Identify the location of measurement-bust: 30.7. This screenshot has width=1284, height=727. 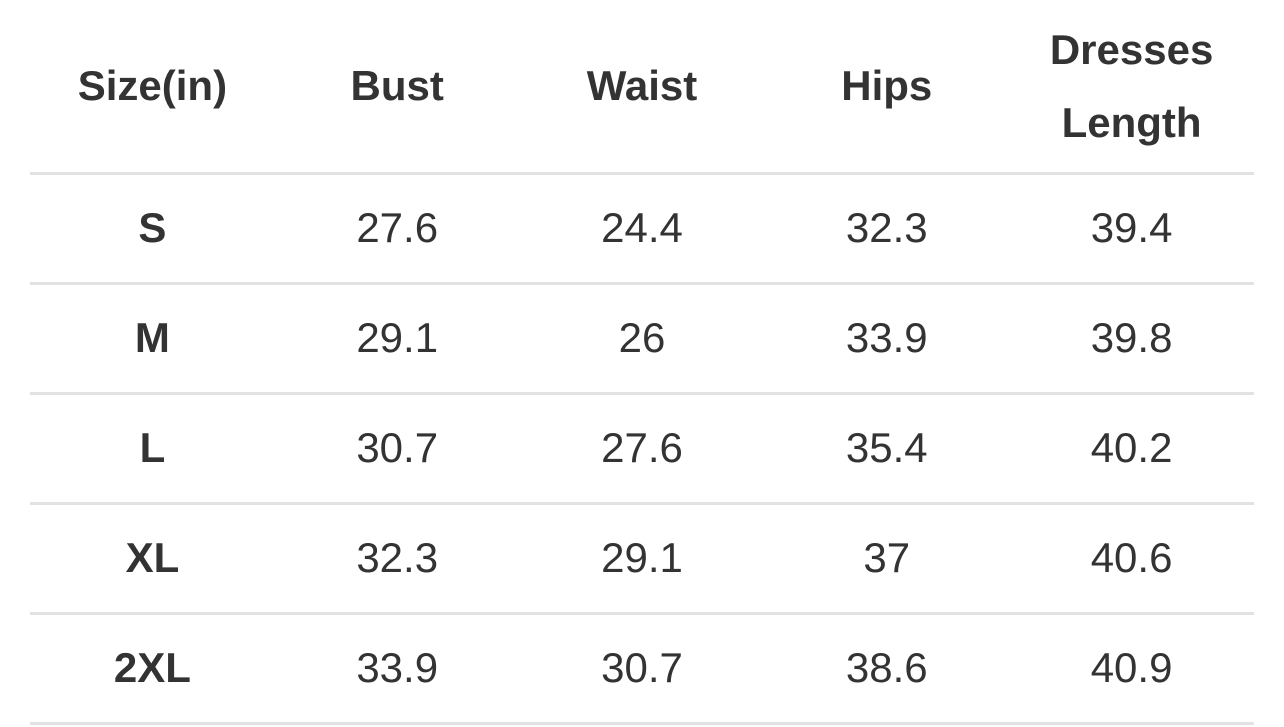
(397, 448).